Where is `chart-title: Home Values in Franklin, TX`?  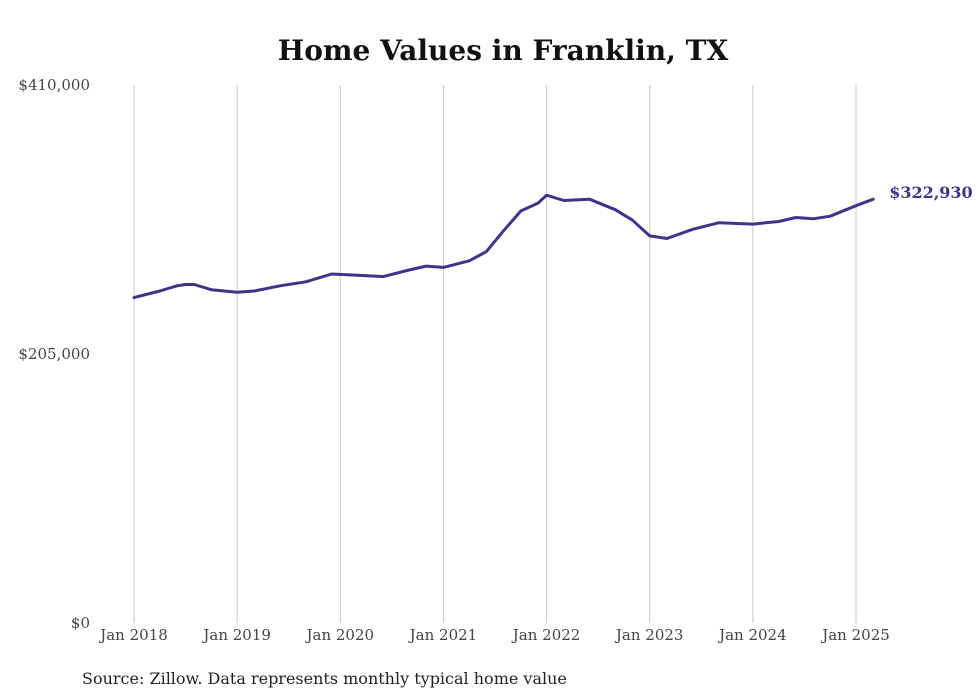
chart-title: Home Values in Franklin, TX is located at coordinates (503, 50).